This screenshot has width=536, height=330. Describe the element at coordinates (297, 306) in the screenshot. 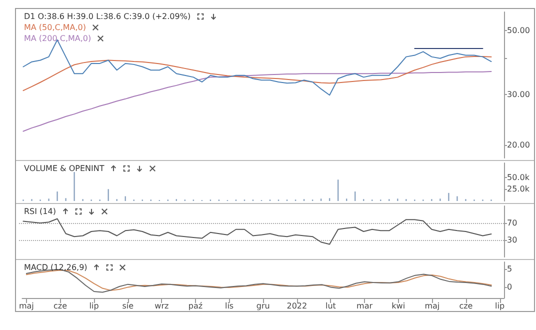

I see `x-tick-label: 2022` at that location.